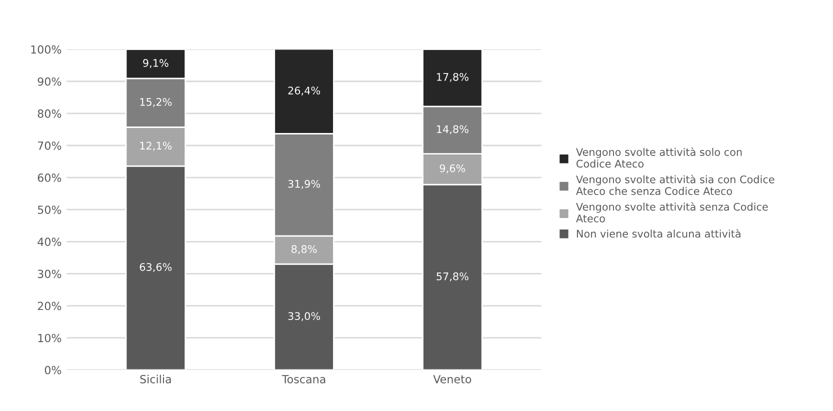 This screenshot has height=411, width=833. I want to click on y-tick-label: 0%, so click(53, 370).